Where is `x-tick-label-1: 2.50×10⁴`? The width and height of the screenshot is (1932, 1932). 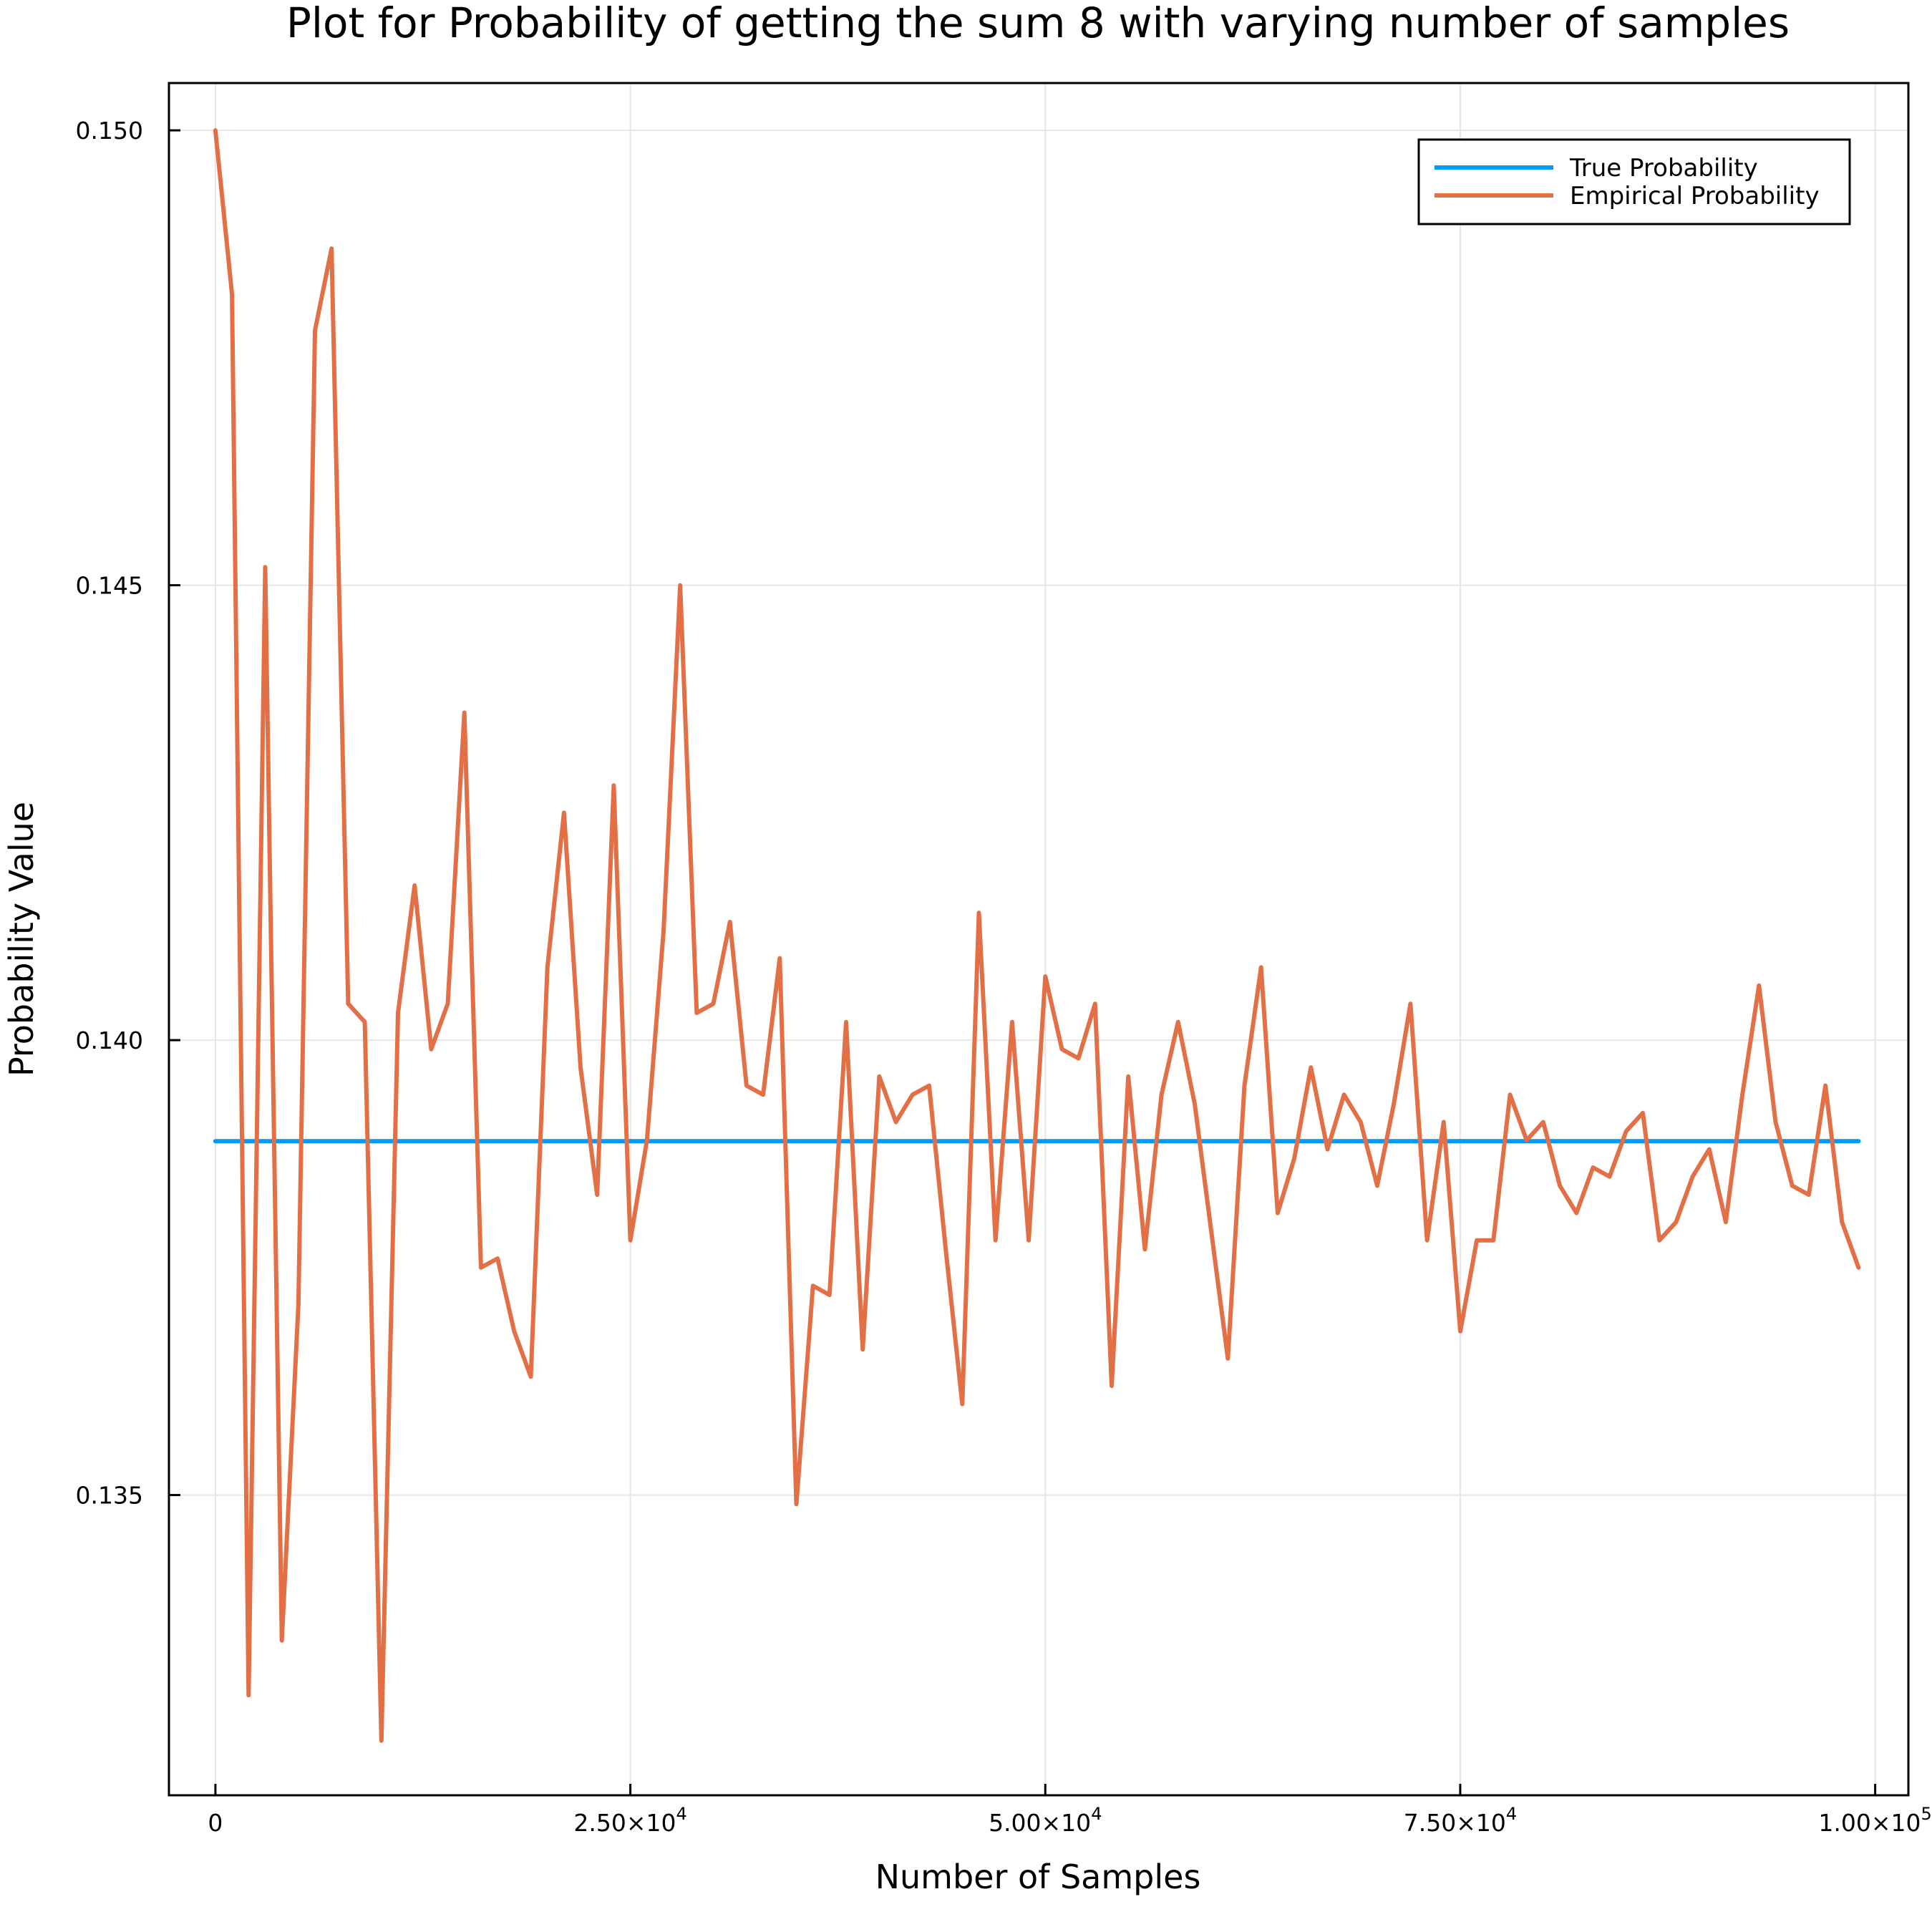 x-tick-label-1: 2.50×10⁴ is located at coordinates (629, 1820).